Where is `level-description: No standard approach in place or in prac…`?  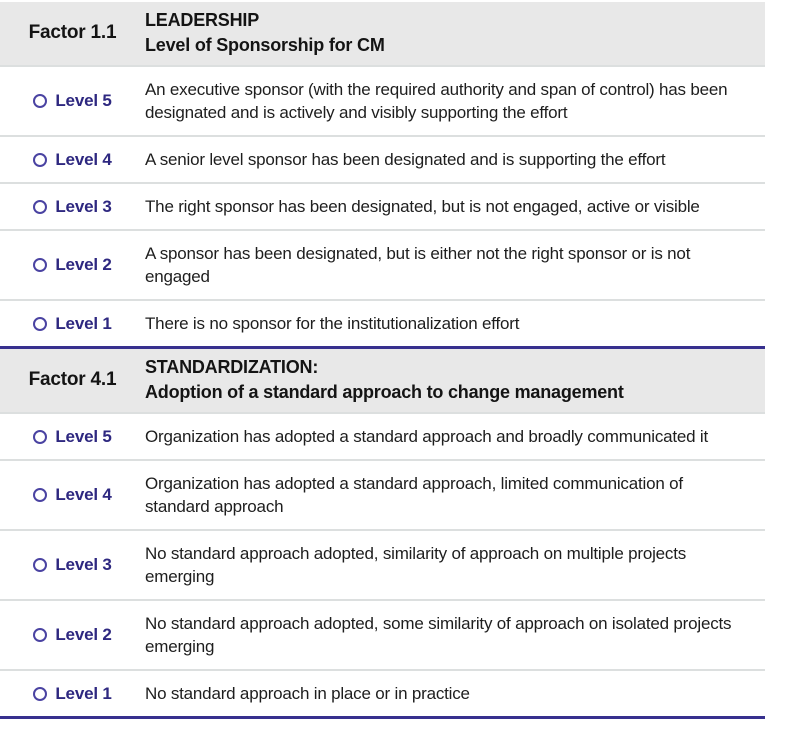
level-description: No standard approach in place or in prac… is located at coordinates (307, 693).